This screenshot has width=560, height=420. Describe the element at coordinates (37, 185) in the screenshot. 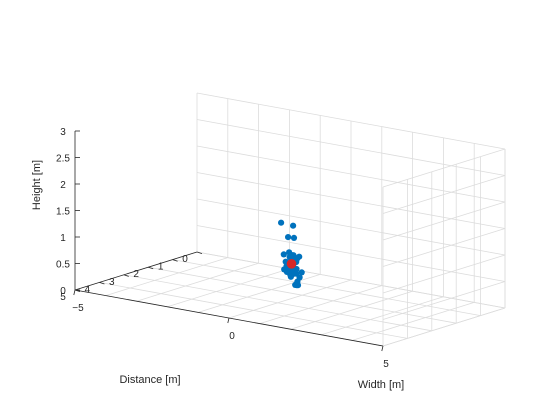

I see `z-axis-label: Height [m]` at that location.